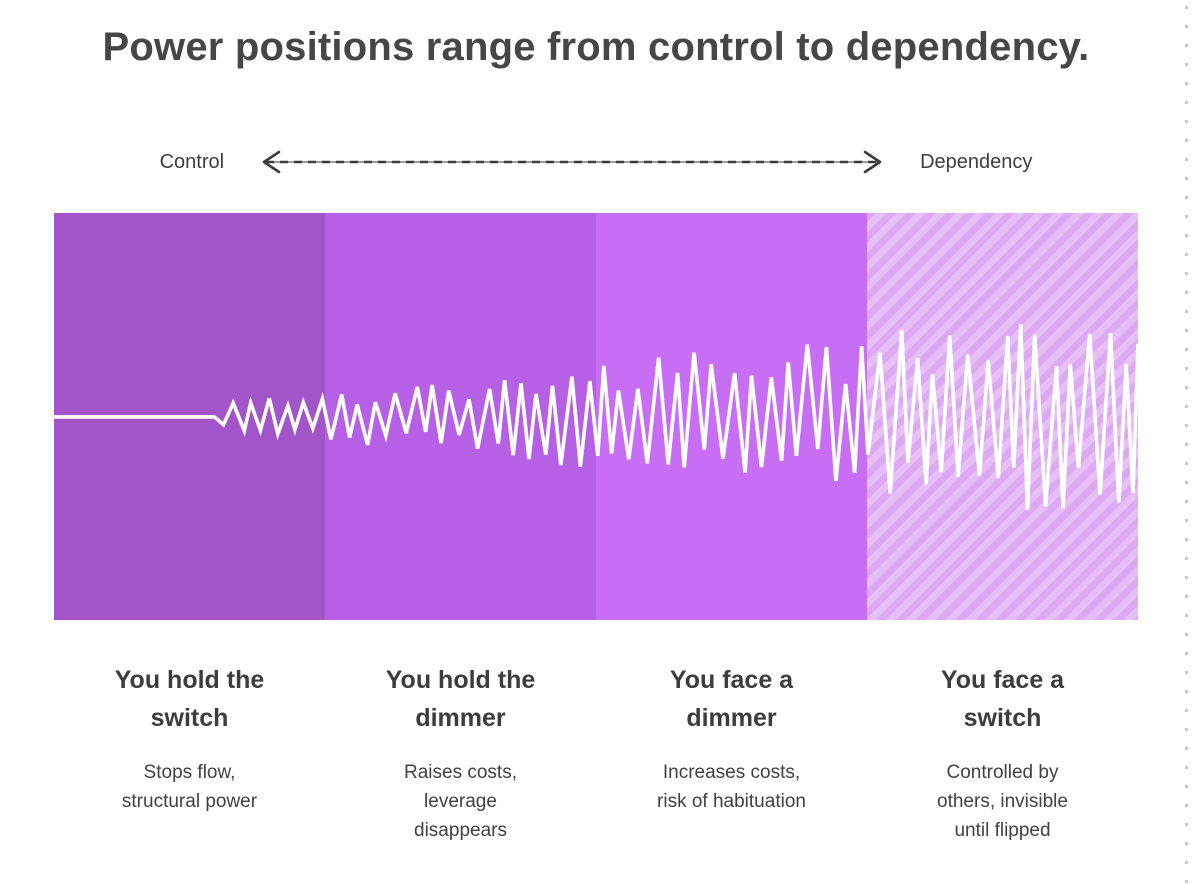  What do you see at coordinates (192, 162) in the screenshot?
I see `axis-label-control: Control` at bounding box center [192, 162].